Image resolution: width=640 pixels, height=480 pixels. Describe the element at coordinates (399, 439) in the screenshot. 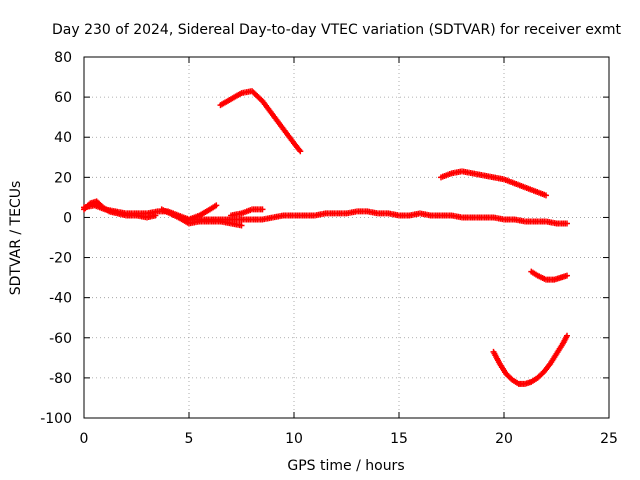

I see `x-tick-label: 15` at that location.